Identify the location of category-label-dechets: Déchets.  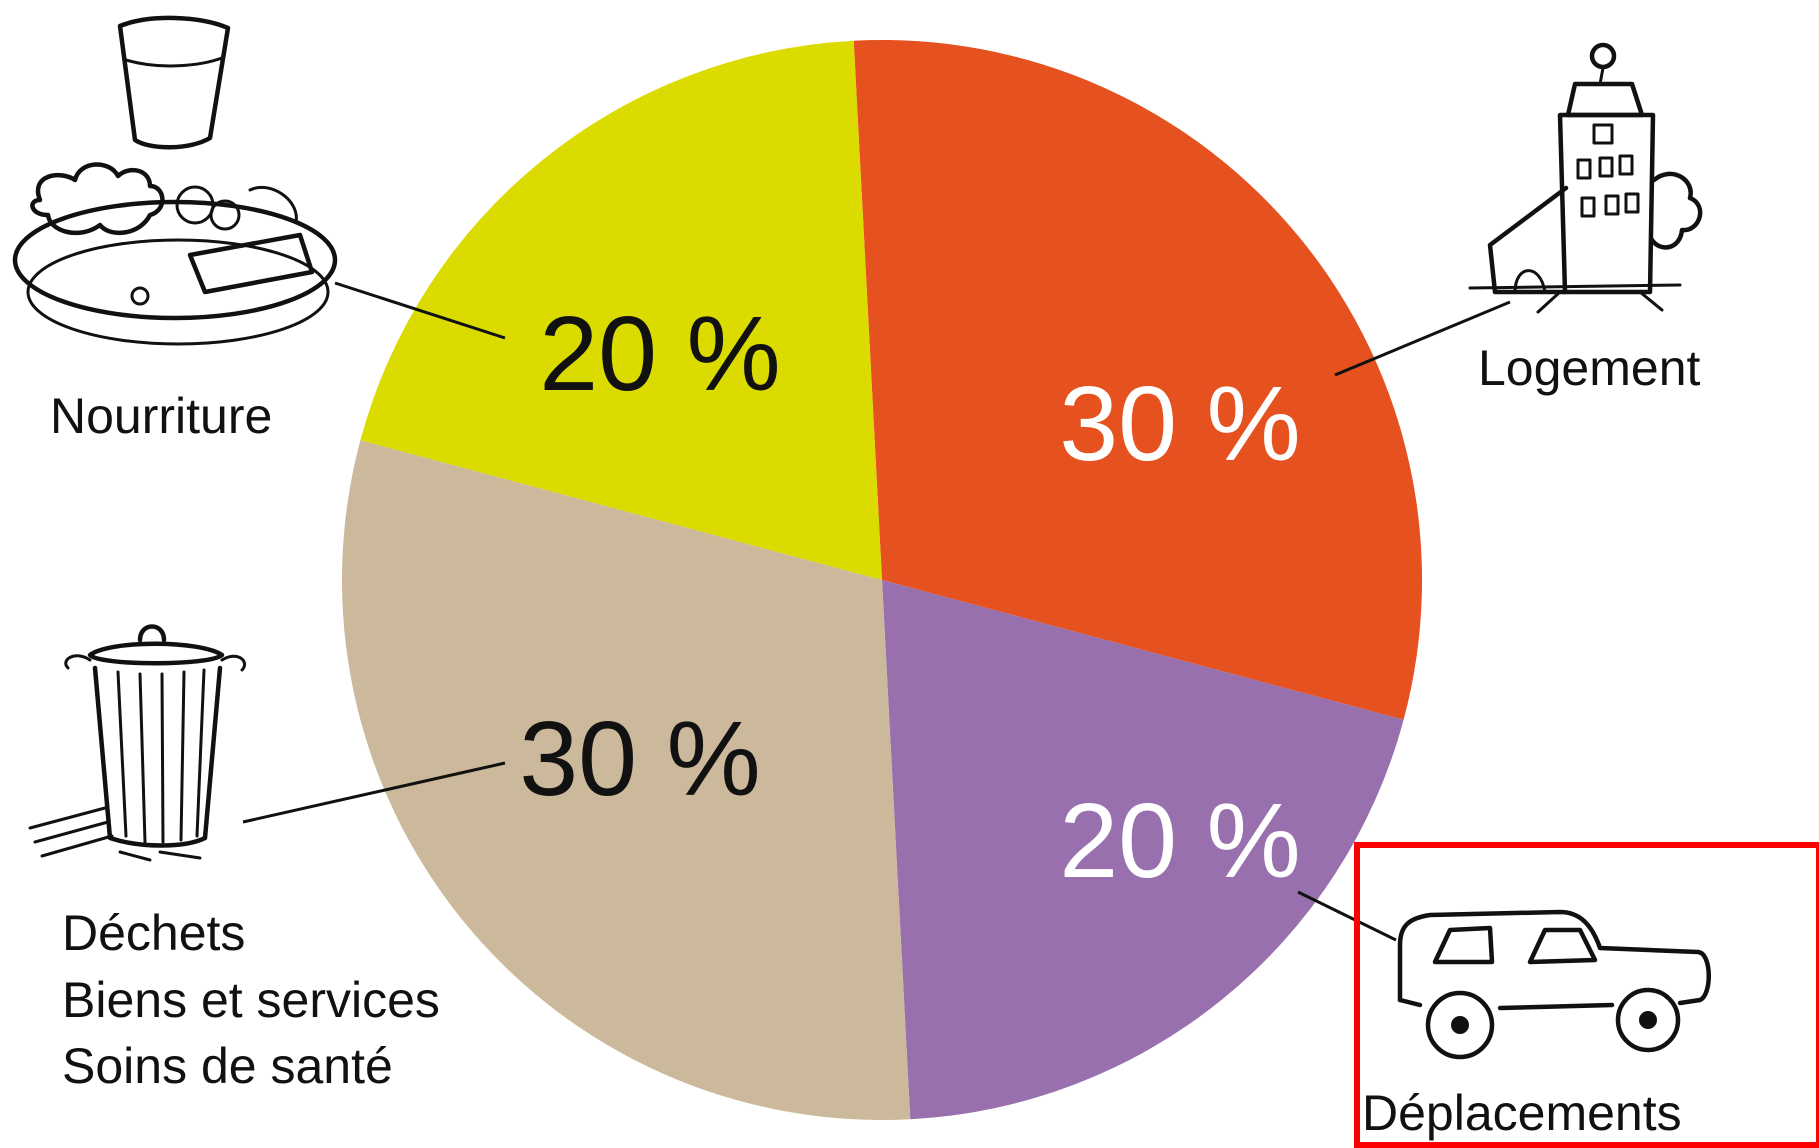
(153, 933).